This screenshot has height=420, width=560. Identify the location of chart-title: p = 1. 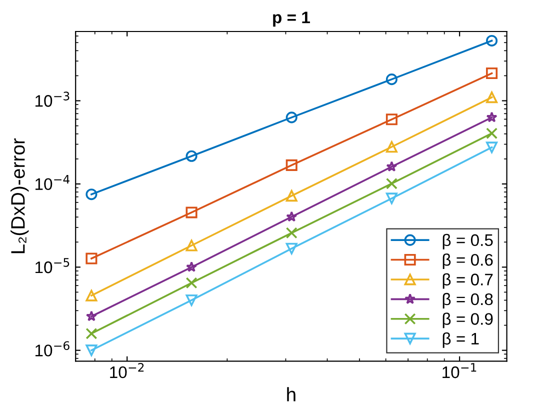
(291, 19).